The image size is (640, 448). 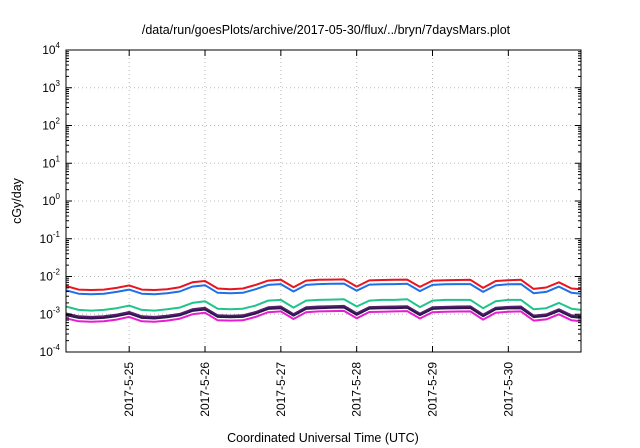 I want to click on y-tick-label: 10², so click(x=51, y=125).